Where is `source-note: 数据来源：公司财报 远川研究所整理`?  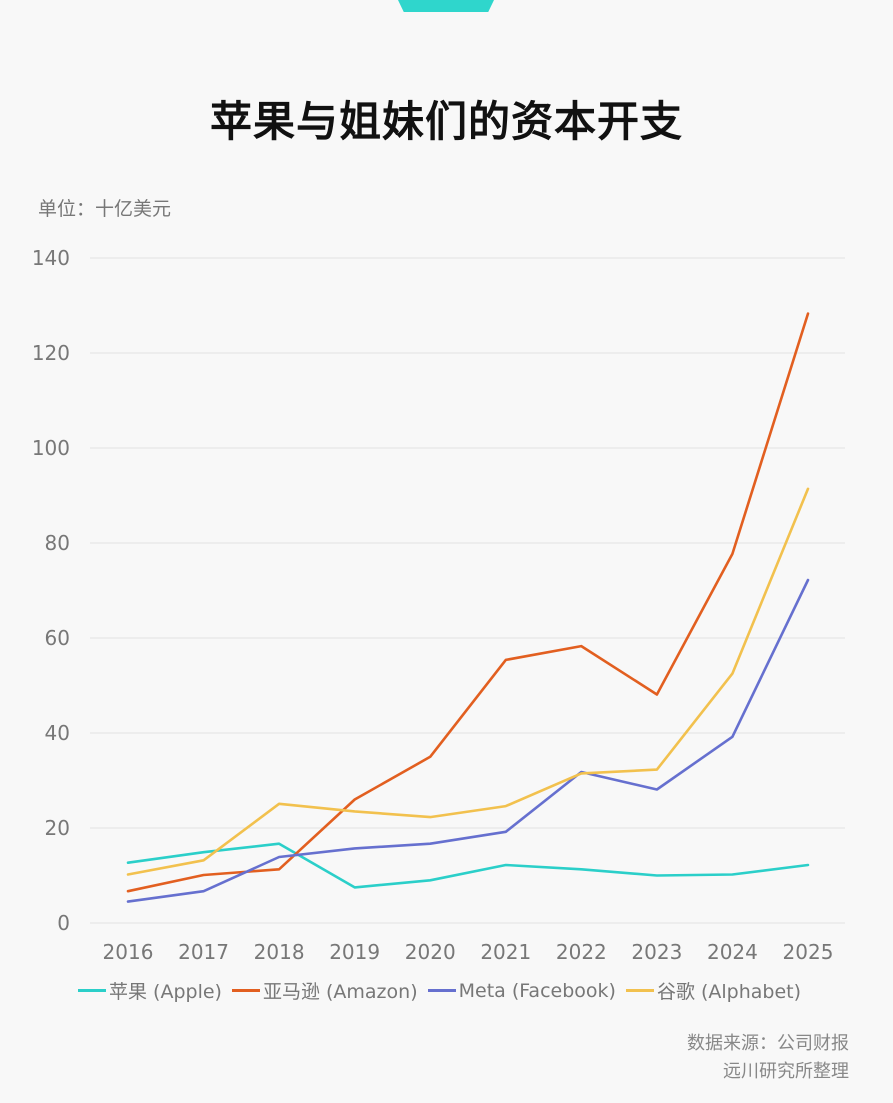 source-note: 数据来源：公司财报 远川研究所整理 is located at coordinates (768, 1058).